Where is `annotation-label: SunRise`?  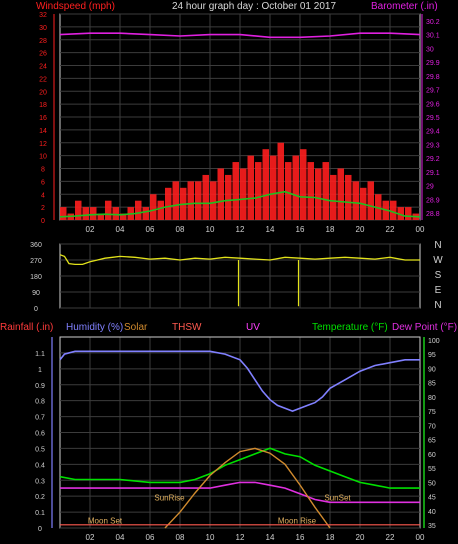 annotation-label: SunRise is located at coordinates (169, 498).